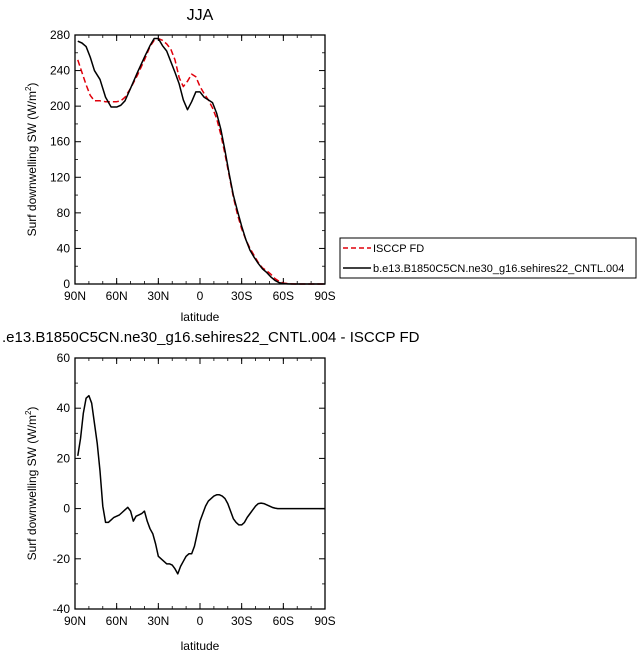 This screenshot has width=641, height=655. Describe the element at coordinates (62, 609) in the screenshot. I see `bottom-y-tick-label: -40` at that location.